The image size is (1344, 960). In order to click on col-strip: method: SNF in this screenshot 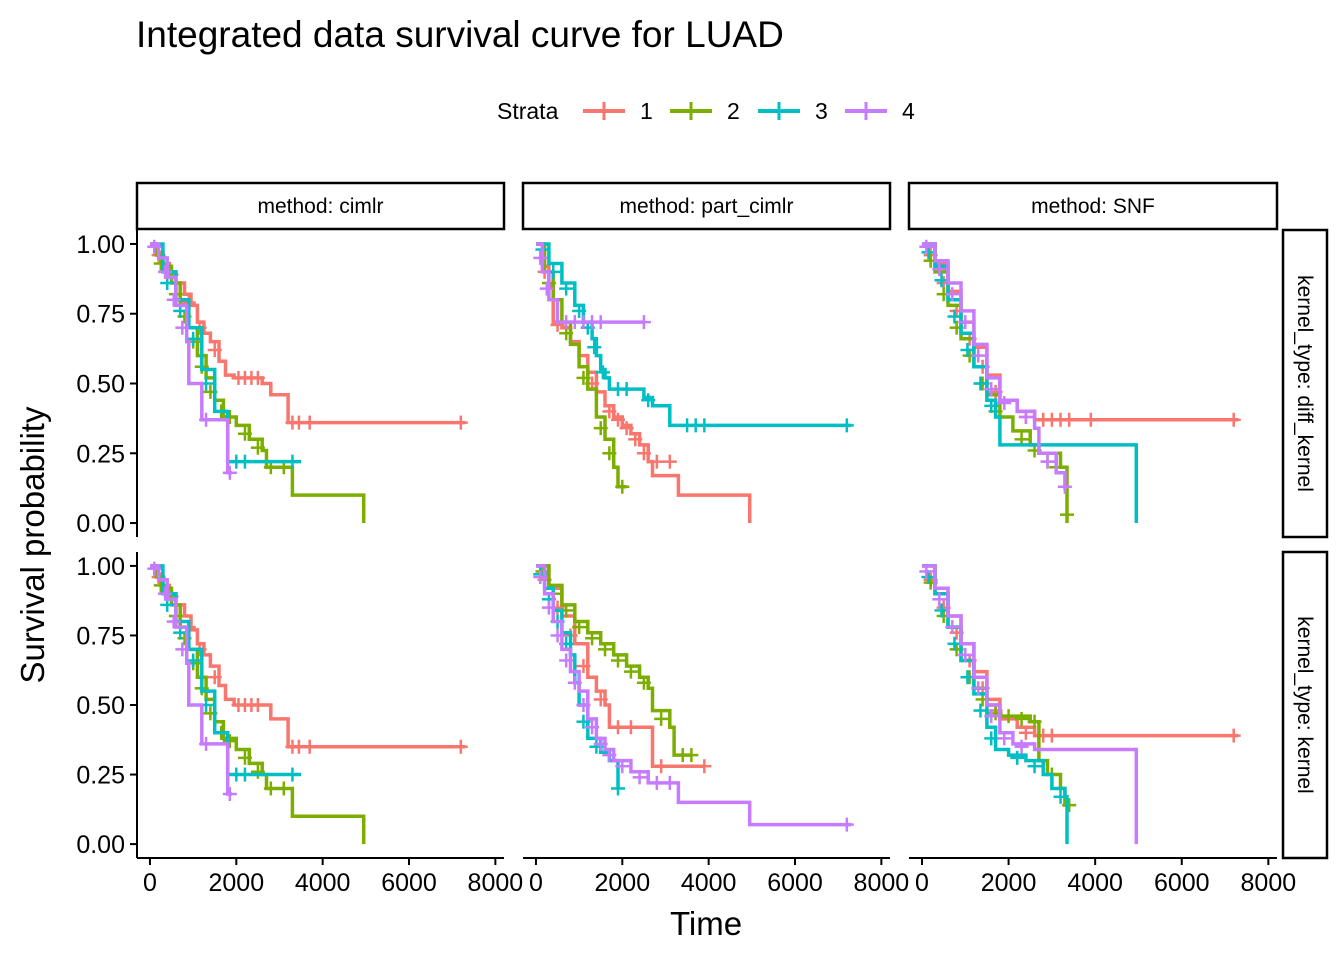, I will do `click(1093, 206)`.